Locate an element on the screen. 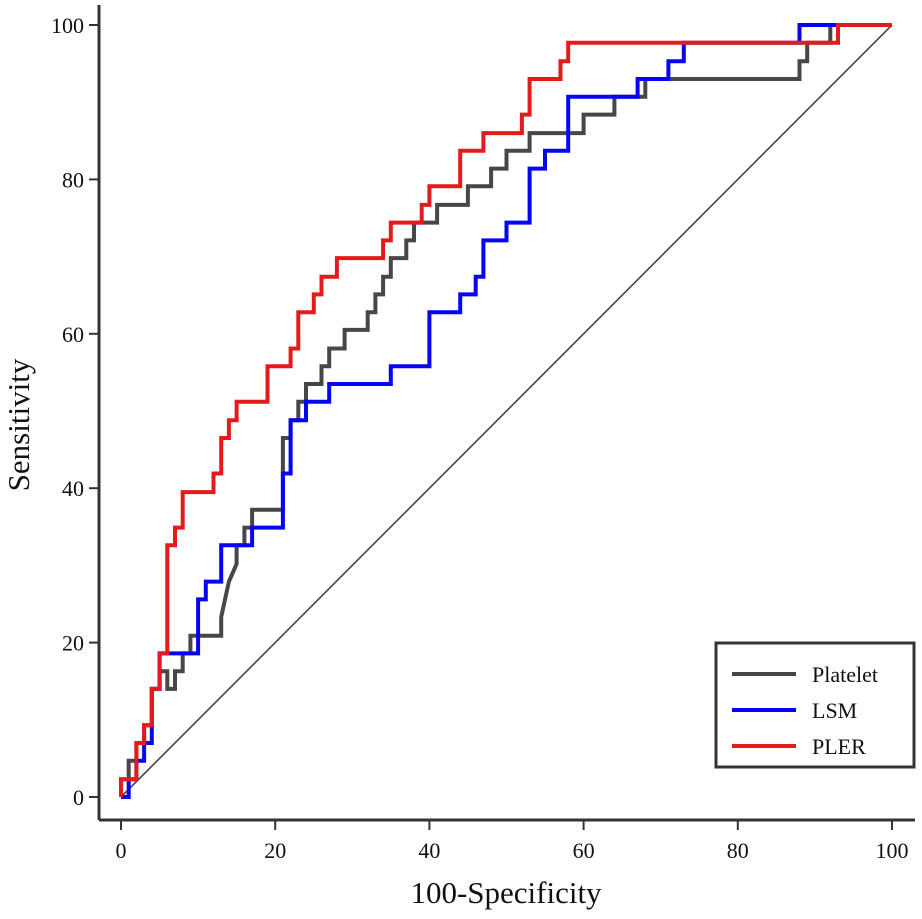 The width and height of the screenshot is (922, 919). x-ticks: 0 20 40 60 80 100 is located at coordinates (512, 841).